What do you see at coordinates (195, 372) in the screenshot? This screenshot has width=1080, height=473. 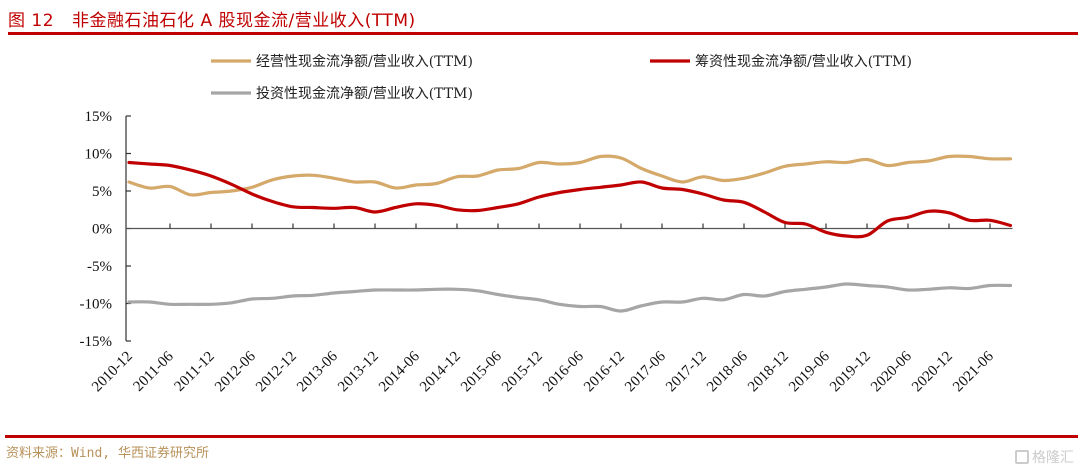 I see `x-tick-label: 2011-12` at bounding box center [195, 372].